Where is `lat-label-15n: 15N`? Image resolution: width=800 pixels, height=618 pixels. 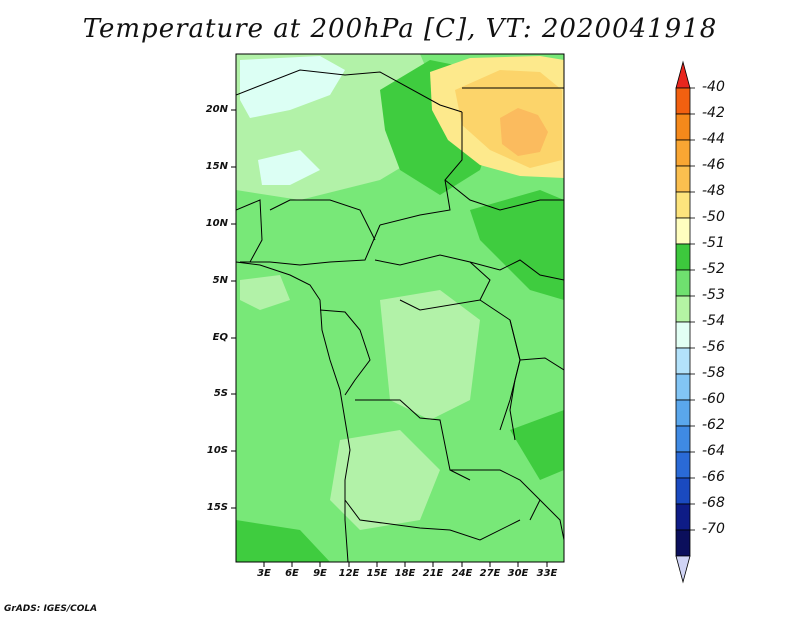
lat-label-15n: 15N is located at coordinates (216, 166).